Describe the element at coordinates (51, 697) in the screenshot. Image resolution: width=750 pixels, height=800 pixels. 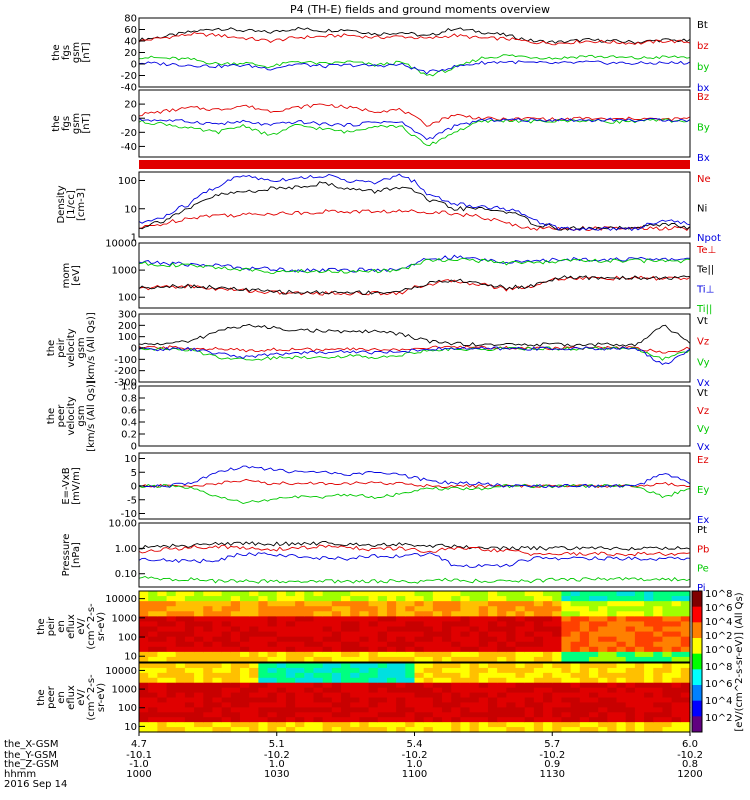
I see `y-axis-label: peer` at that location.